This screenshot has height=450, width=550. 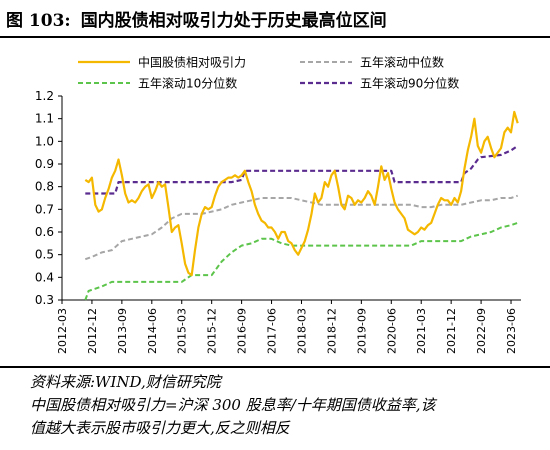 What do you see at coordinates (125, 382) in the screenshot?
I see `source-note: 资料来源:WIND,财信研究院` at bounding box center [125, 382].